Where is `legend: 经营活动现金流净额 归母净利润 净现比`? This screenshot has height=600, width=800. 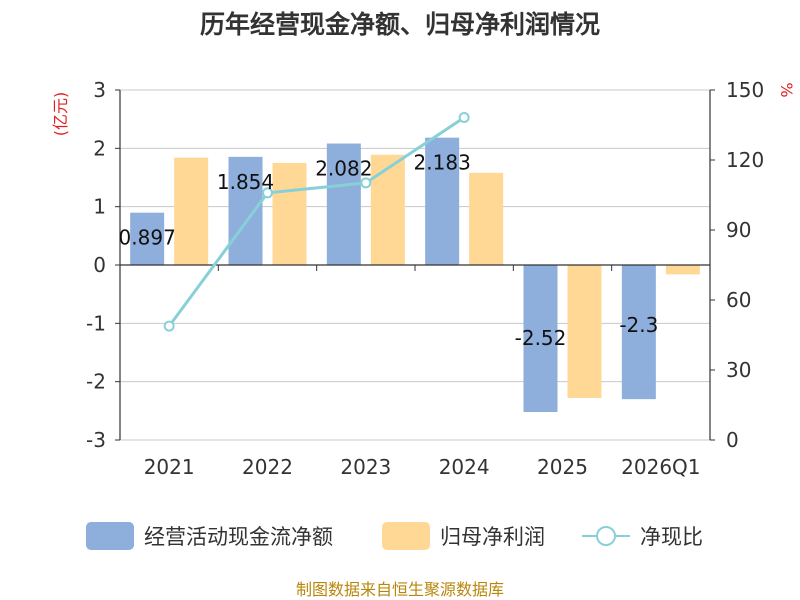
legend: 经营活动现金流净额 归母净利润 净现比 is located at coordinates (394, 536).